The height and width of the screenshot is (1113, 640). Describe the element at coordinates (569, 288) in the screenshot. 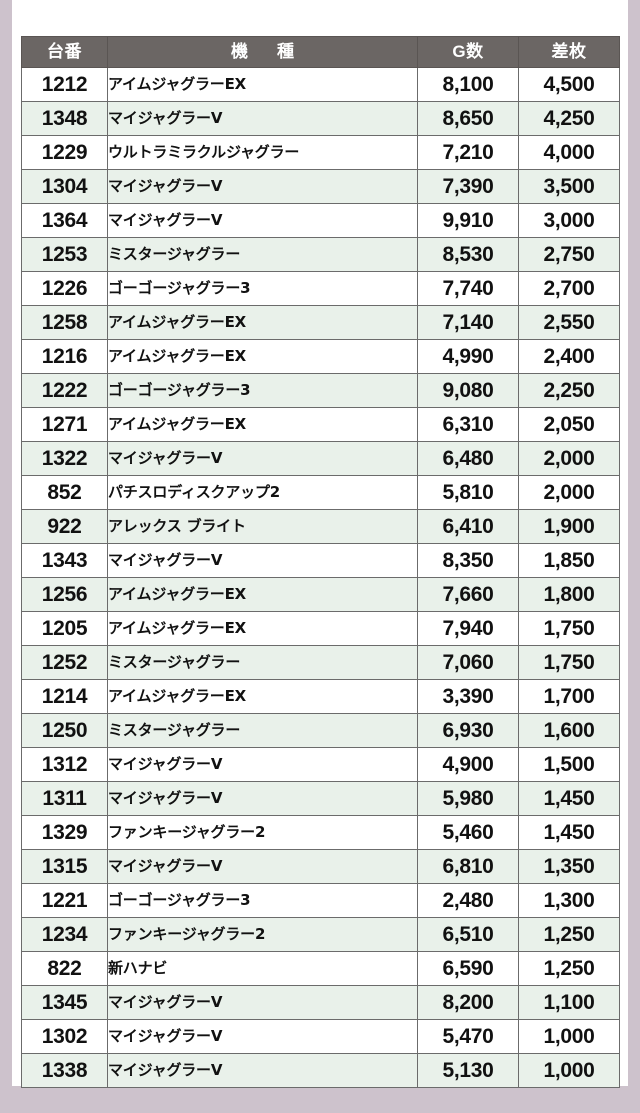

I see `cell-difference: 2,700` at that location.